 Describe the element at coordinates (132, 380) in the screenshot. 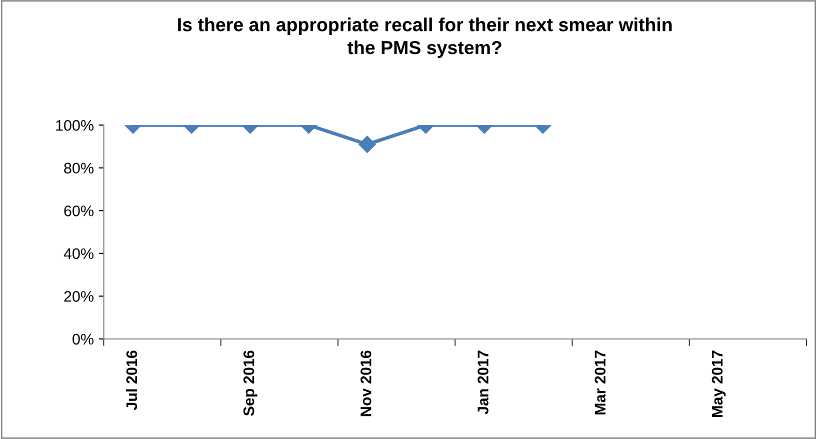

I see `x-tick-label: Jul 2016` at that location.